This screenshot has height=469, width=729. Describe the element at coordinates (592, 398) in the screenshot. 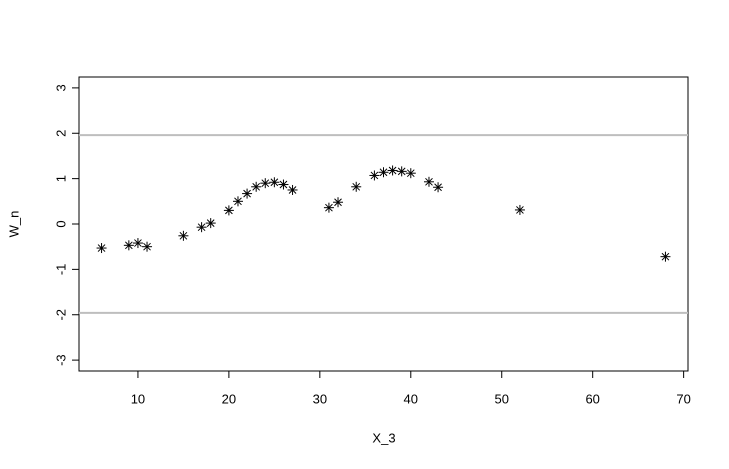

I see `x-tick-label: 60` at that location.